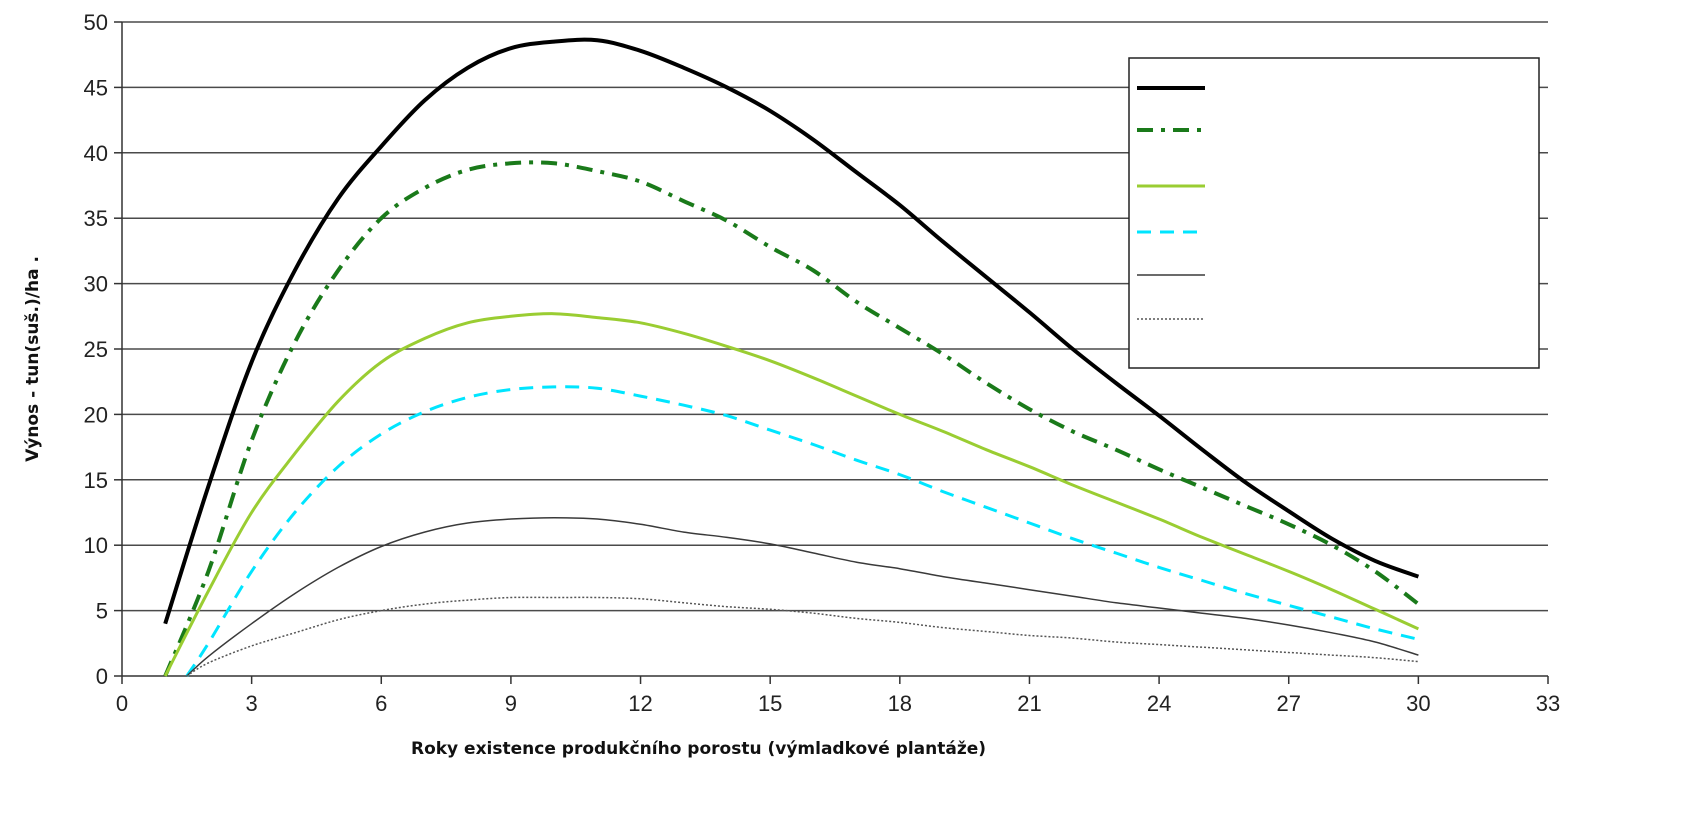  I want to click on legend, so click(1334, 213).